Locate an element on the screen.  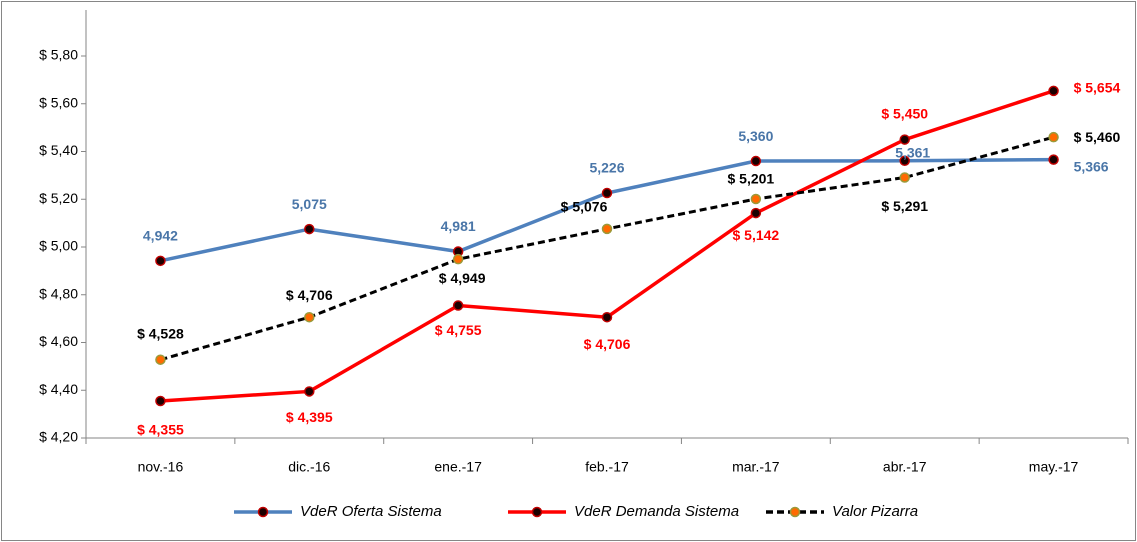
data-label: $ 4,755 is located at coordinates (458, 330).